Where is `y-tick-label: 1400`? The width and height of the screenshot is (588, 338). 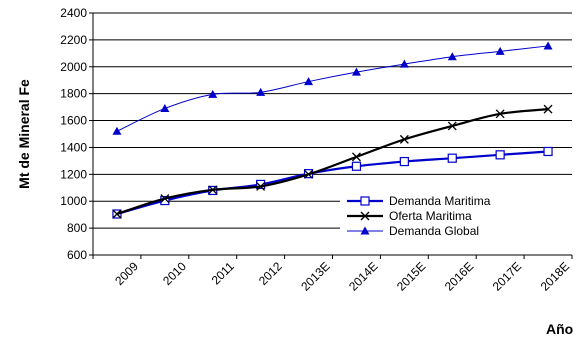 y-tick-label: 1400 is located at coordinates (73, 147).